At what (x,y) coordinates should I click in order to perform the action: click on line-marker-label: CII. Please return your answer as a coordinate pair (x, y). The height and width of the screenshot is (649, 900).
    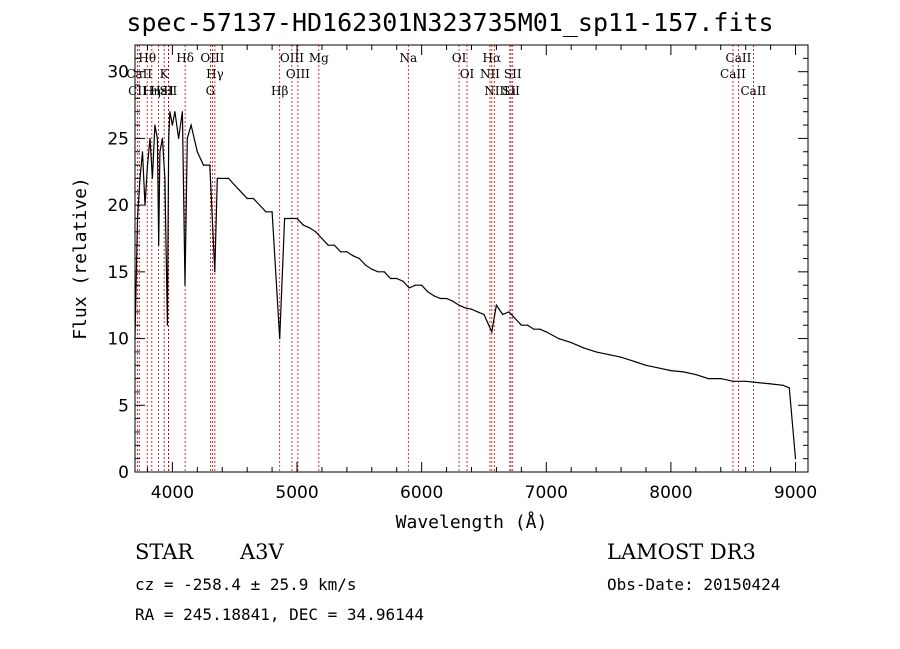
    Looking at the image, I should click on (137, 91).